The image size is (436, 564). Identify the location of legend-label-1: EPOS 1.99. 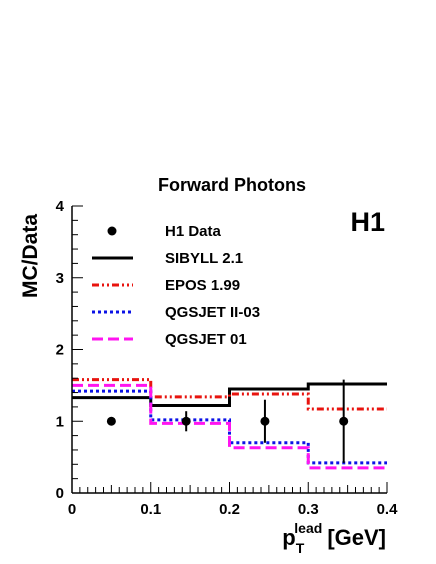
(202, 285).